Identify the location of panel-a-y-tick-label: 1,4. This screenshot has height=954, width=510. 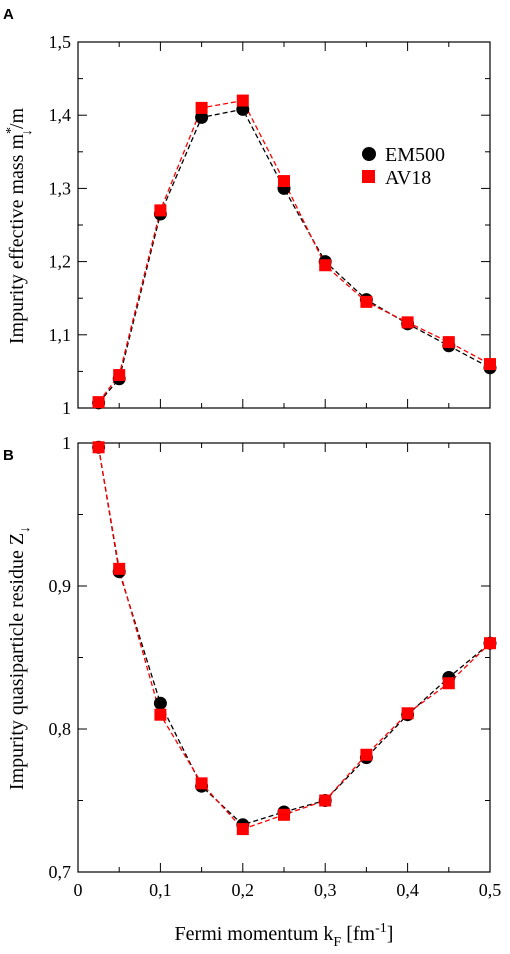
(60, 115).